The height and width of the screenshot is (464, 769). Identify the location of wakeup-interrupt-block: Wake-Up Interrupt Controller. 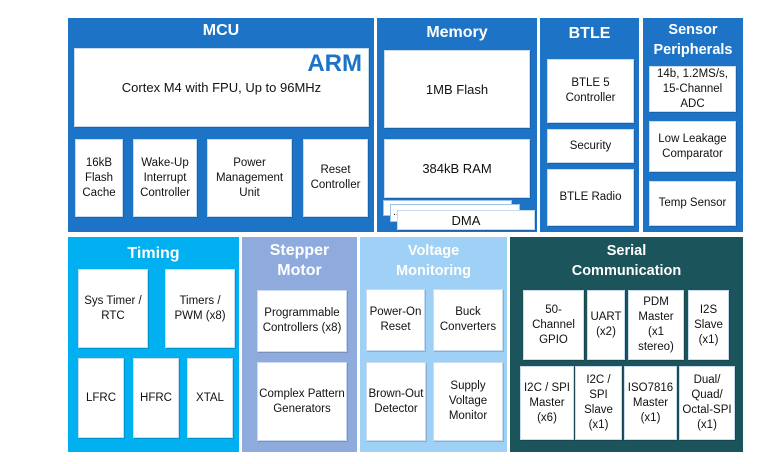
(165, 178).